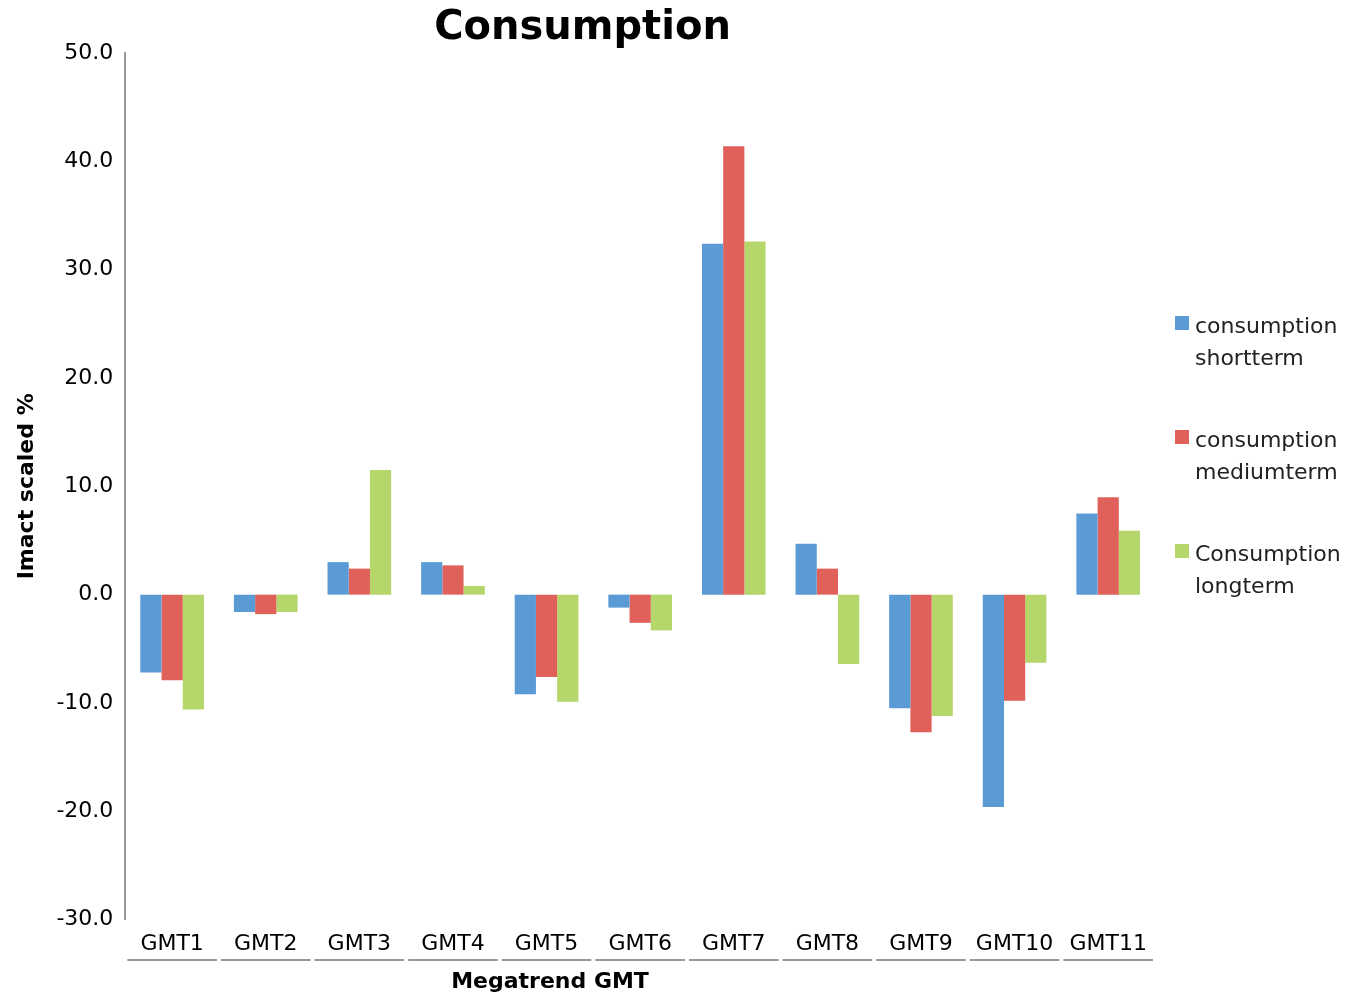  Describe the element at coordinates (85, 809) in the screenshot. I see `y-tick-label: -20.0` at that location.